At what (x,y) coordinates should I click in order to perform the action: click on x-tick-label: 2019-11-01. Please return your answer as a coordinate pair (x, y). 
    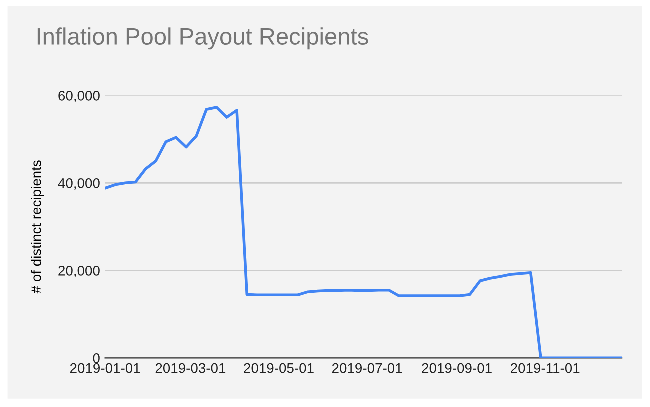
    Looking at the image, I should click on (545, 368).